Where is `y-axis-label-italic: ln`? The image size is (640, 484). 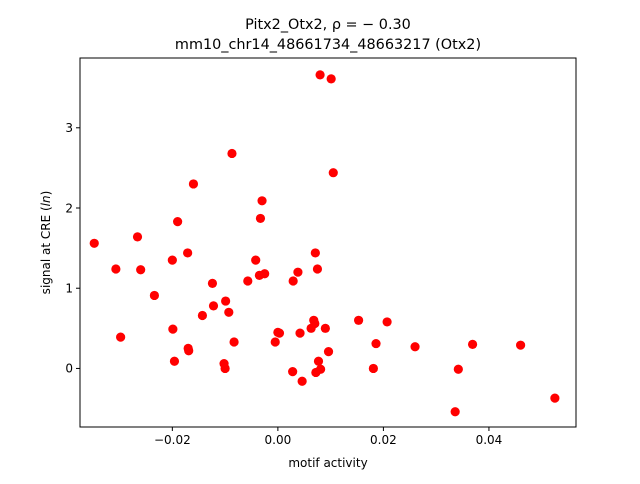
y-axis-label-italic: ln is located at coordinates (46, 200).